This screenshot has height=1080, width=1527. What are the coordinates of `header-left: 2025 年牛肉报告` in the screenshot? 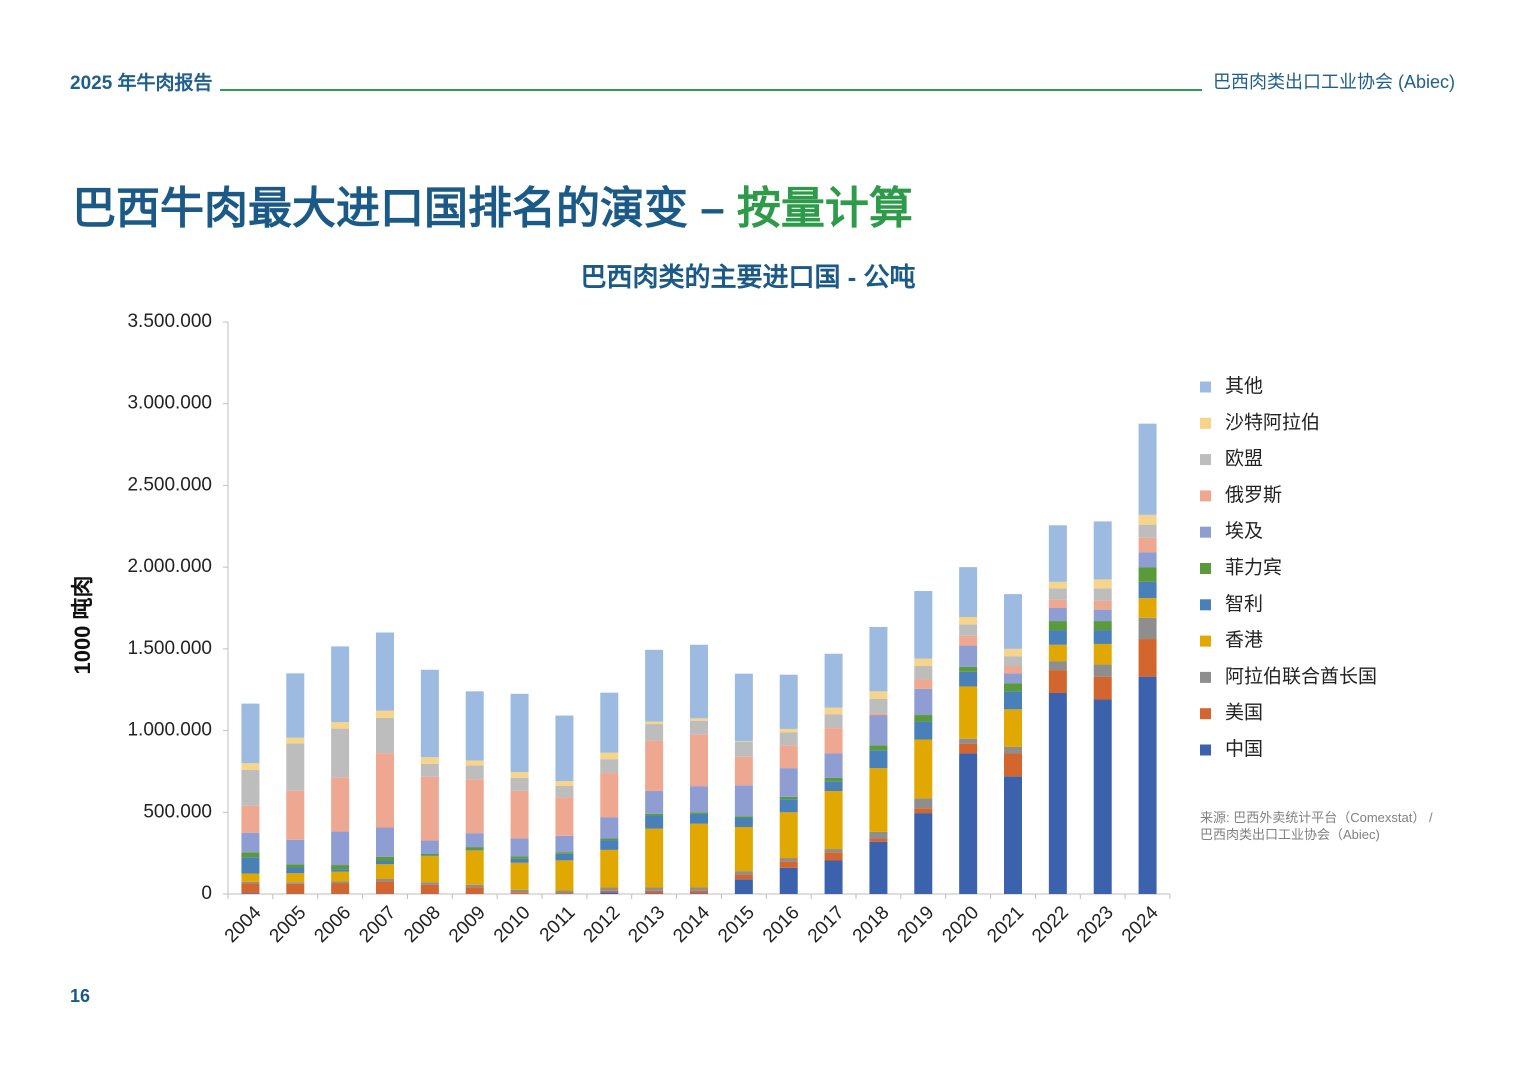 It's located at (141, 83).